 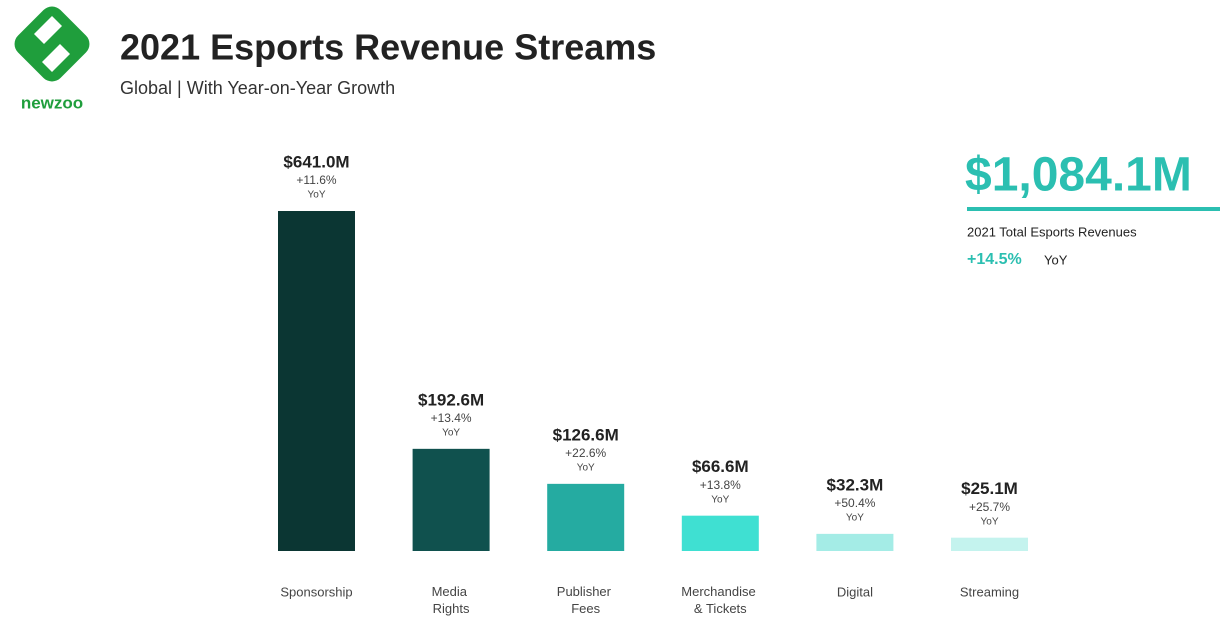 I want to click on logo: newzoo, so click(x=52, y=59).